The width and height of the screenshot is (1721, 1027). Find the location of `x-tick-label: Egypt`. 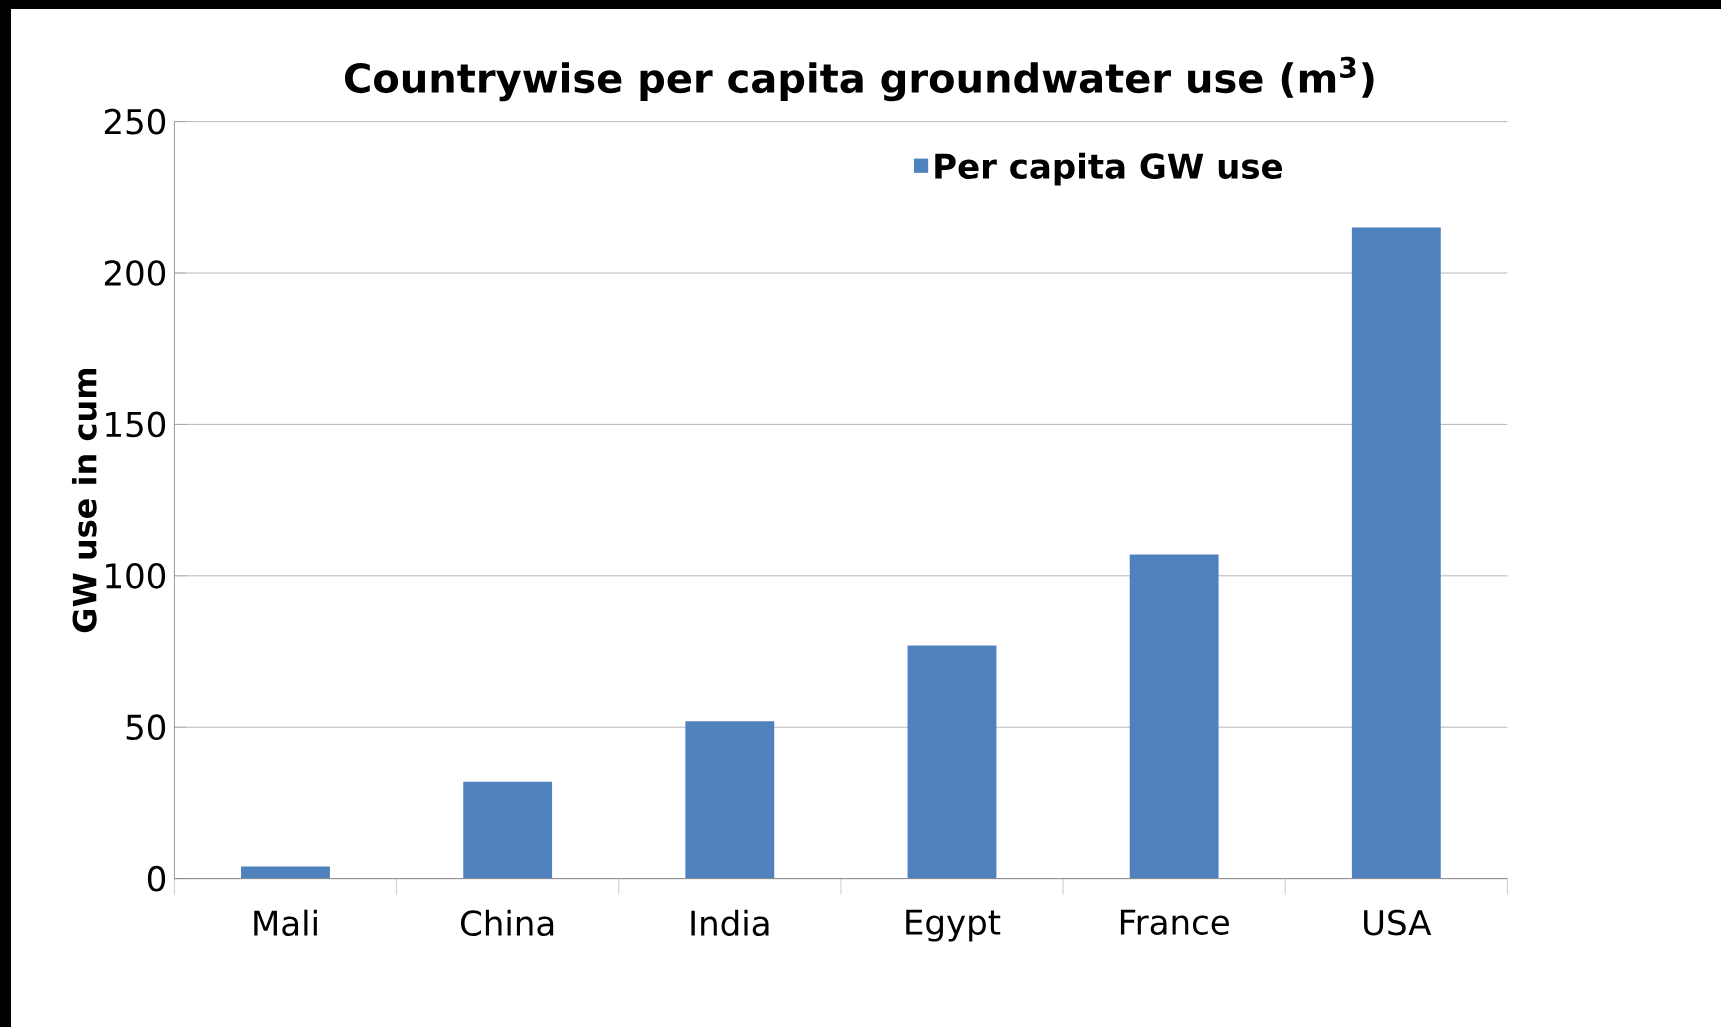

x-tick-label: Egypt is located at coordinates (953, 925).